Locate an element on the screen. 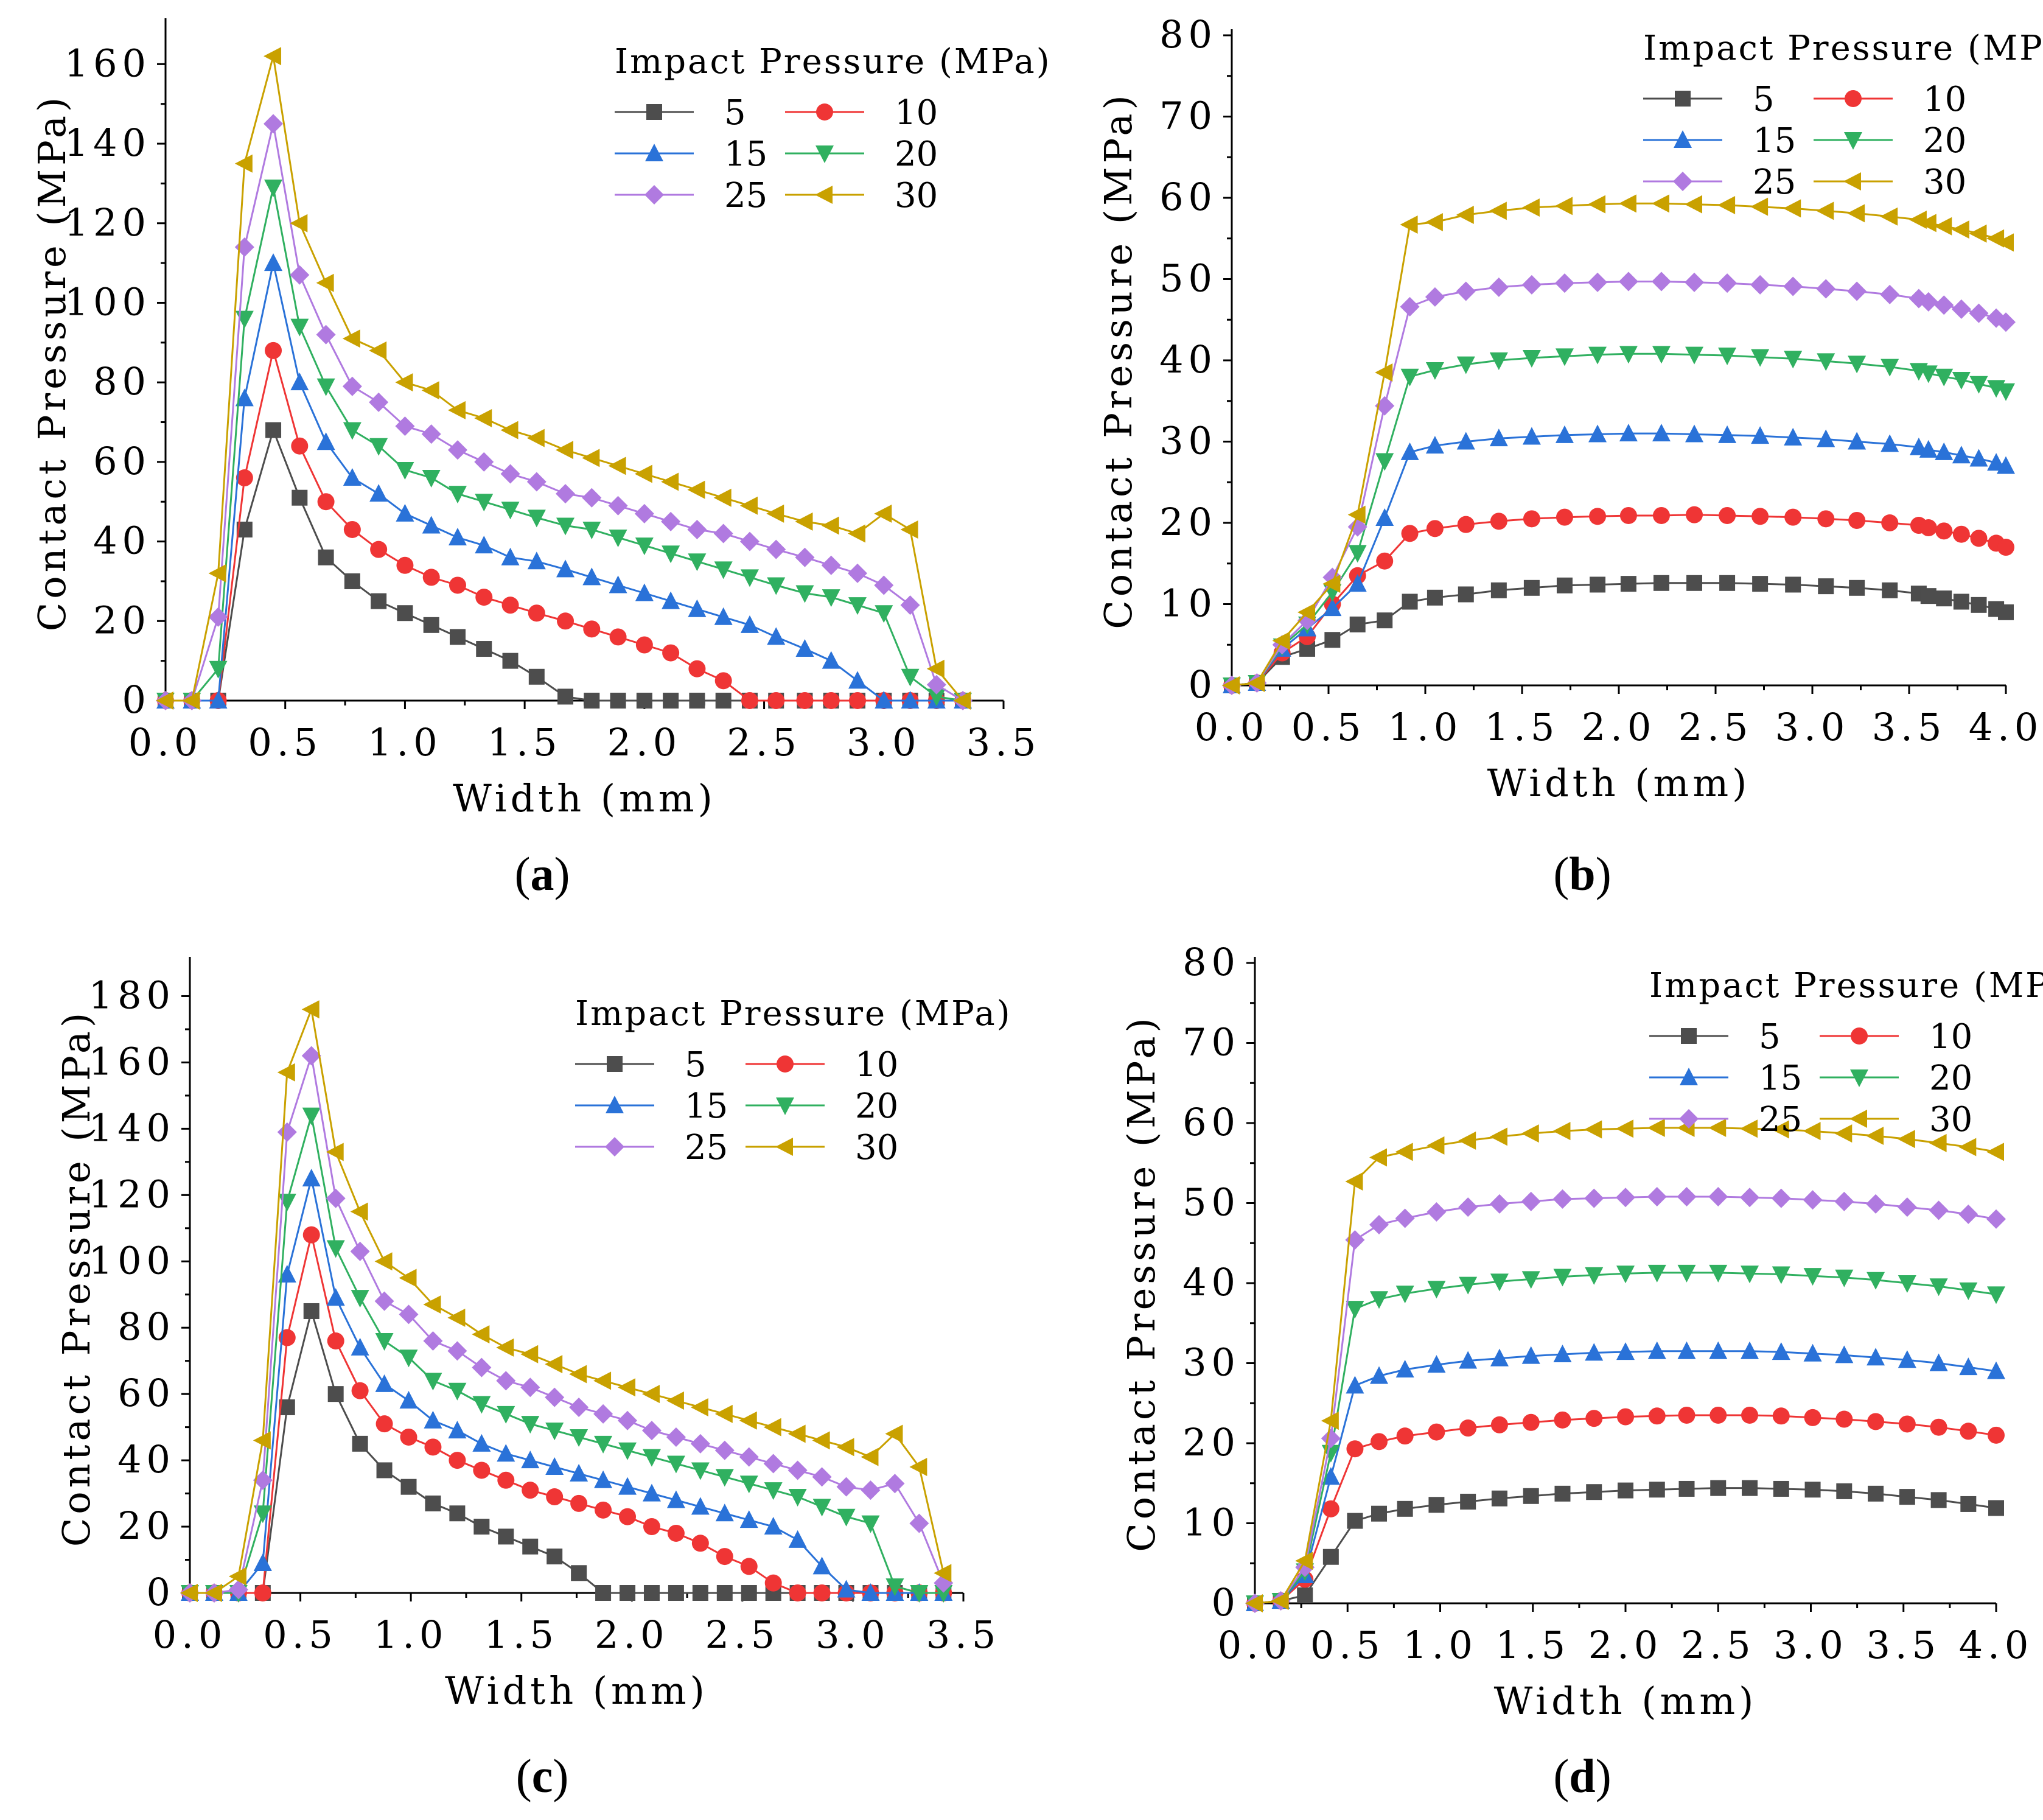 This screenshot has height=1820, width=2043. x-tick-label: 3.5 is located at coordinates (1903, 1645).